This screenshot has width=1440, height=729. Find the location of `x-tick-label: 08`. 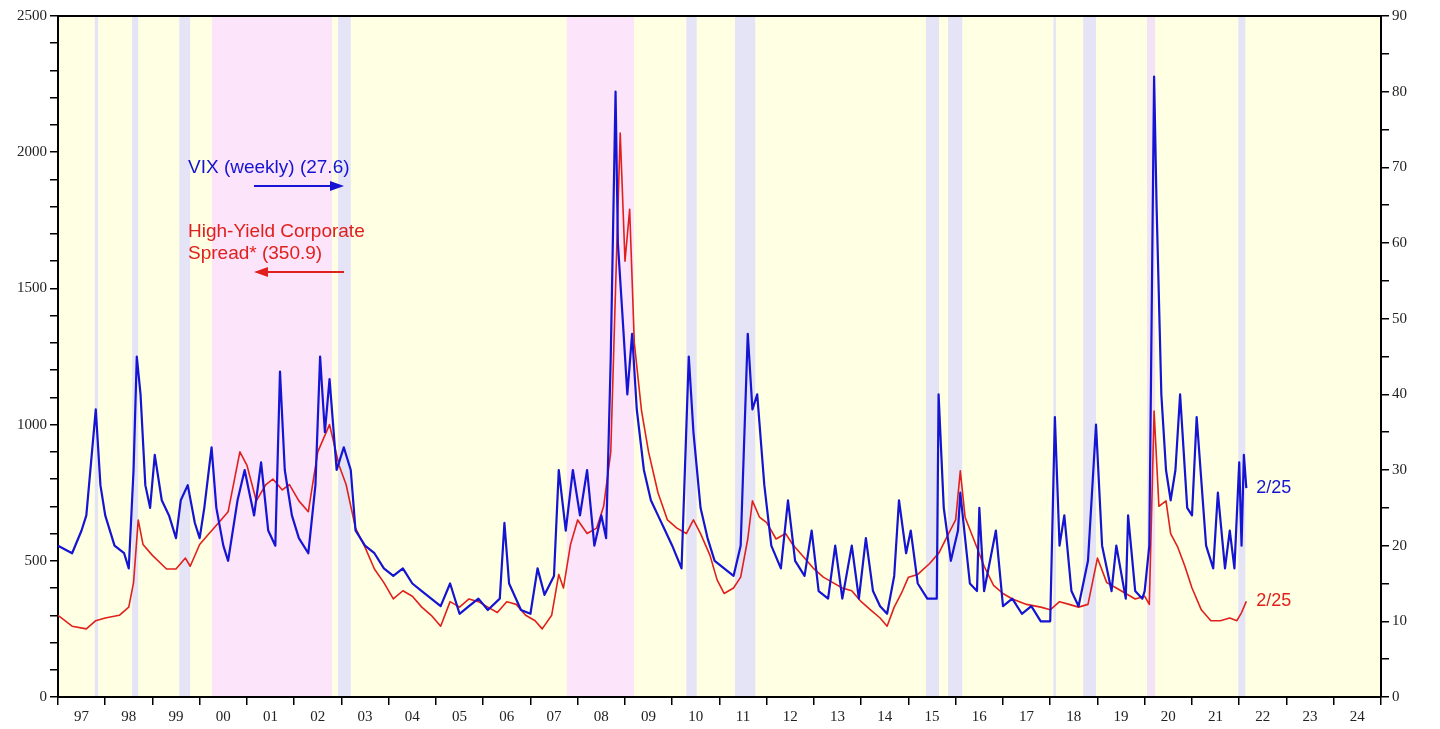

x-tick-label: 08 is located at coordinates (601, 715).